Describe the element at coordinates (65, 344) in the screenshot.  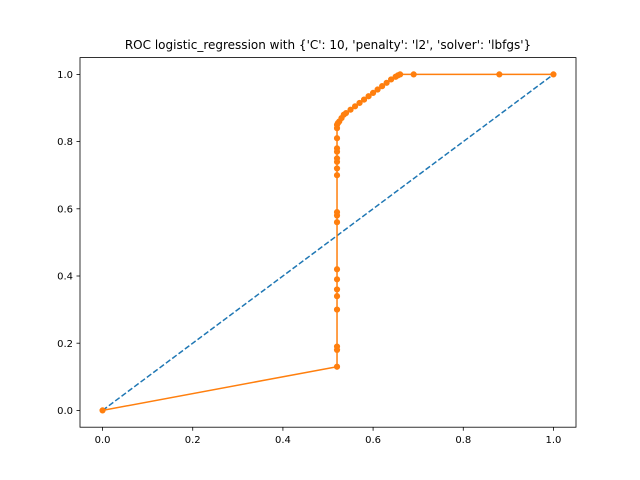
I see `y-tick-label: 0.2` at that location.